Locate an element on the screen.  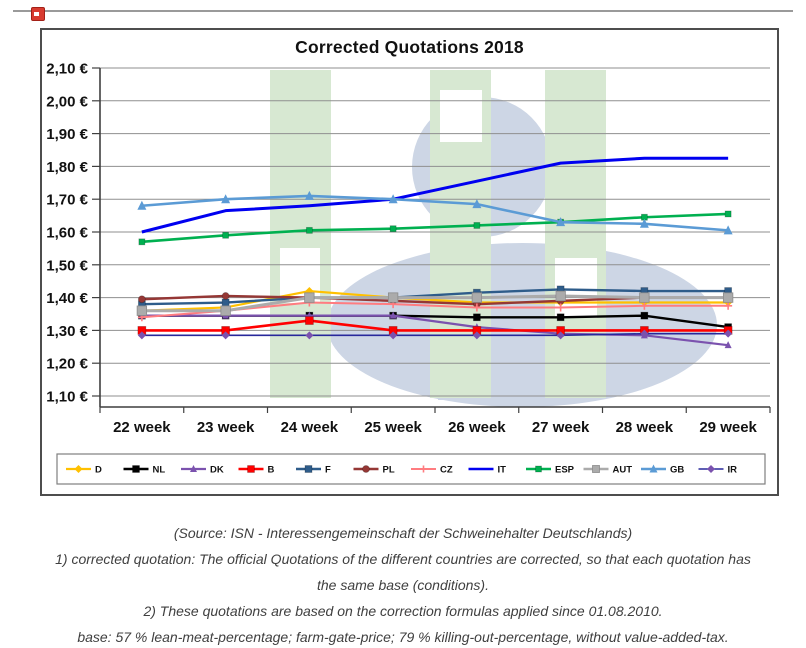
y-axis-label: 1,90 € is located at coordinates (67, 134).